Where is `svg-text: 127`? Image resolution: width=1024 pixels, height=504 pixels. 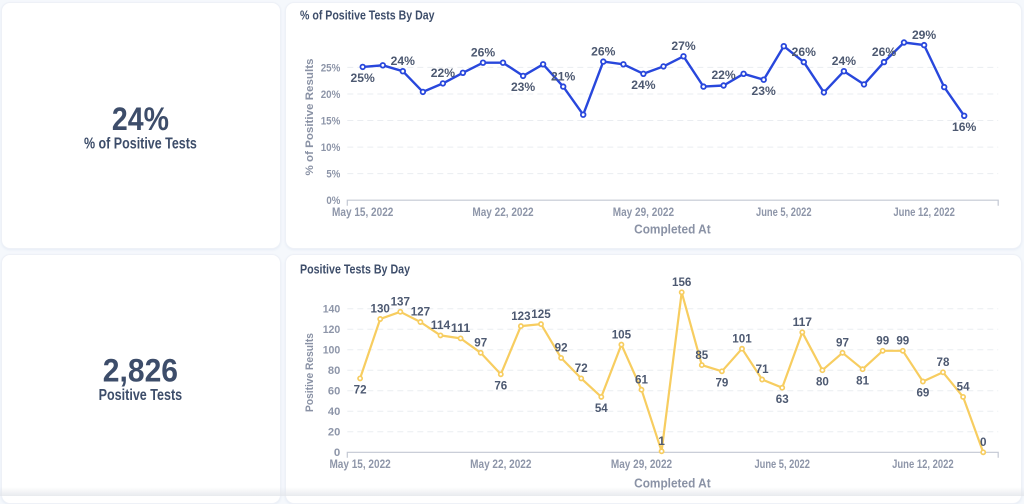 svg-text: 127 is located at coordinates (421, 312).